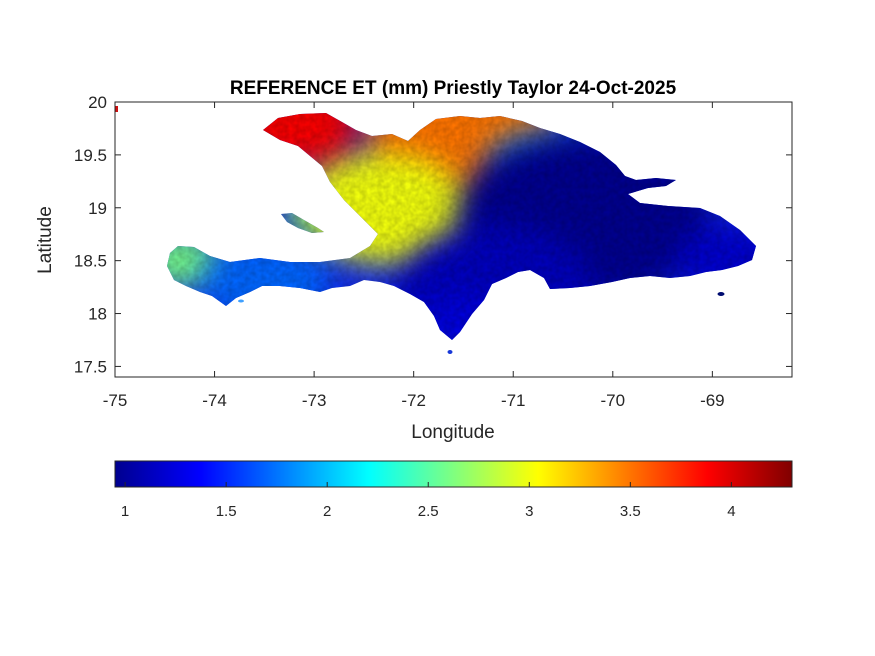 The width and height of the screenshot is (875, 656). I want to click on corner-fleck, so click(116, 109).